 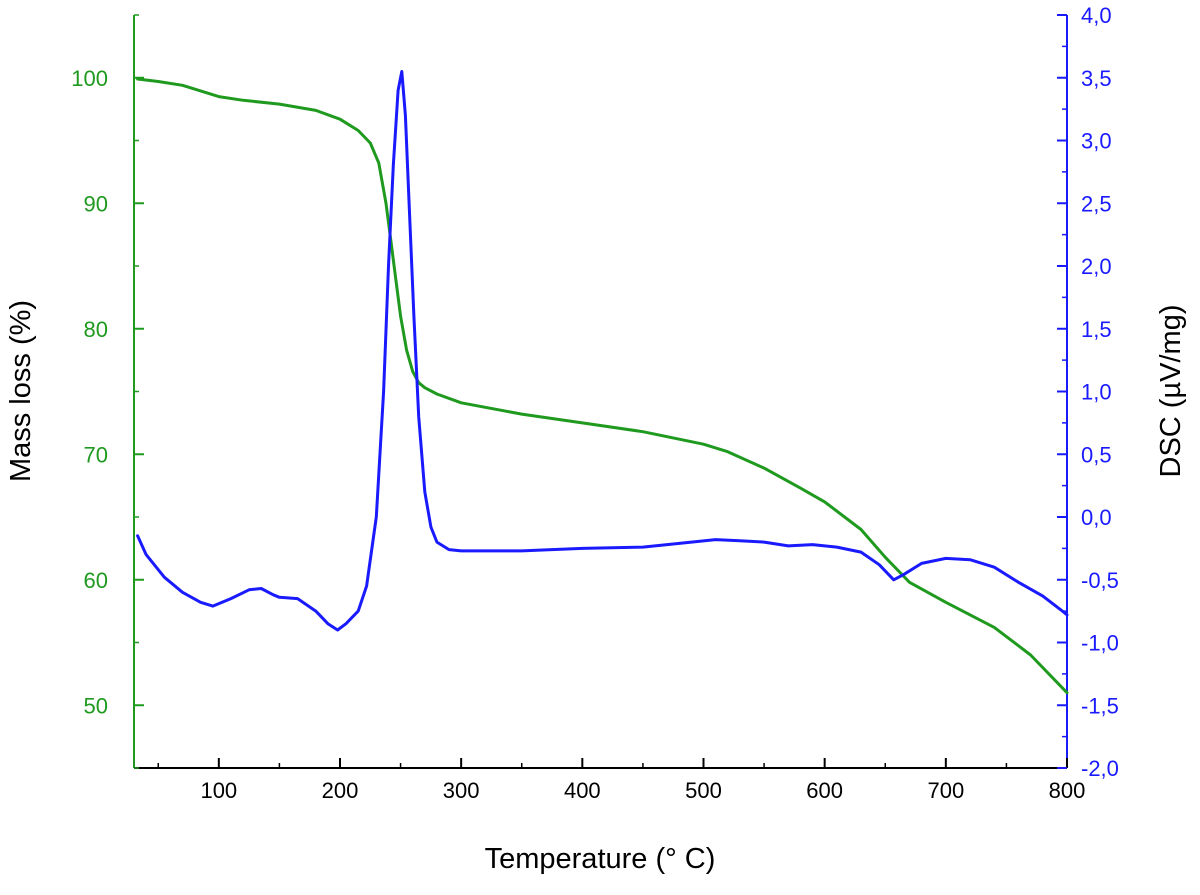 What do you see at coordinates (600, 859) in the screenshot?
I see `x-axis-title: Temperature (° C)` at bounding box center [600, 859].